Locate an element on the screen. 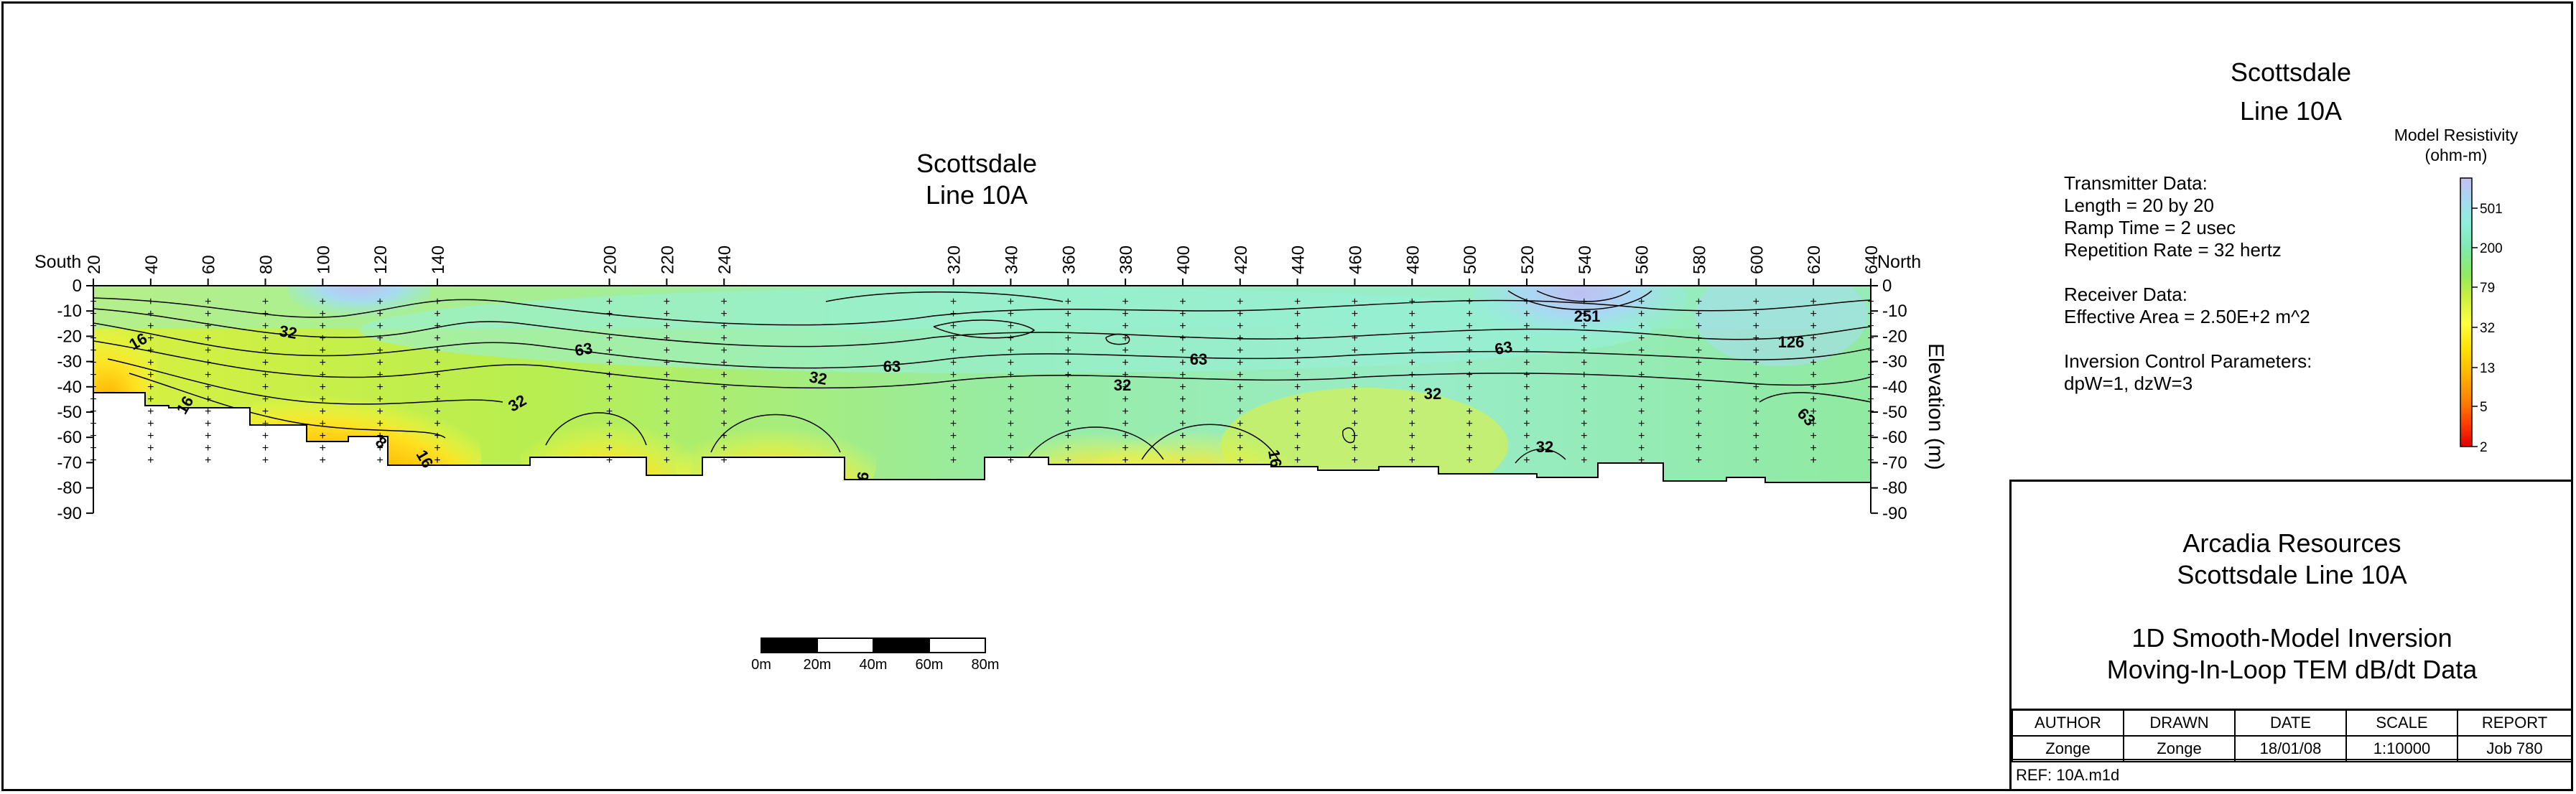  station-label: 360 is located at coordinates (1069, 260).